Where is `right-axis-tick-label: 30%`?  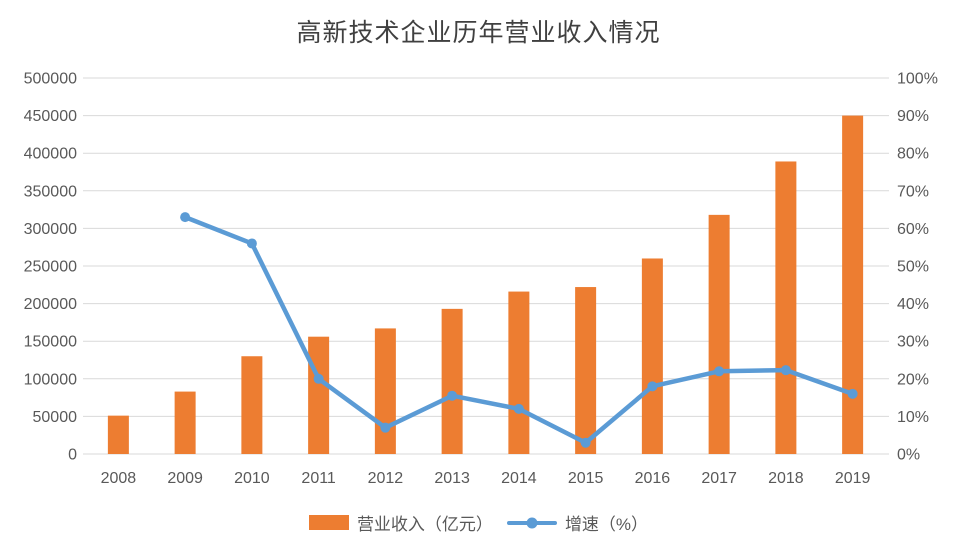
right-axis-tick-label: 30% is located at coordinates (913, 342).